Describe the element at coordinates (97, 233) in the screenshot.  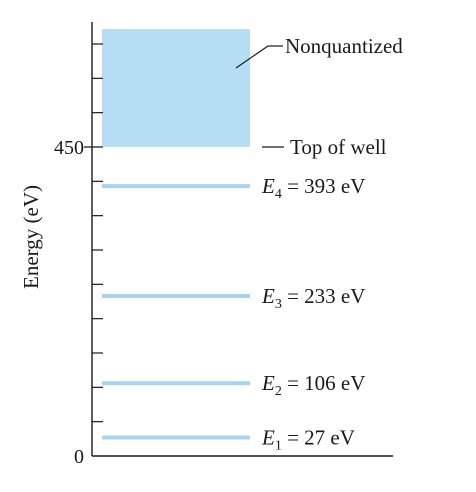
I see `minor-ticks` at that location.